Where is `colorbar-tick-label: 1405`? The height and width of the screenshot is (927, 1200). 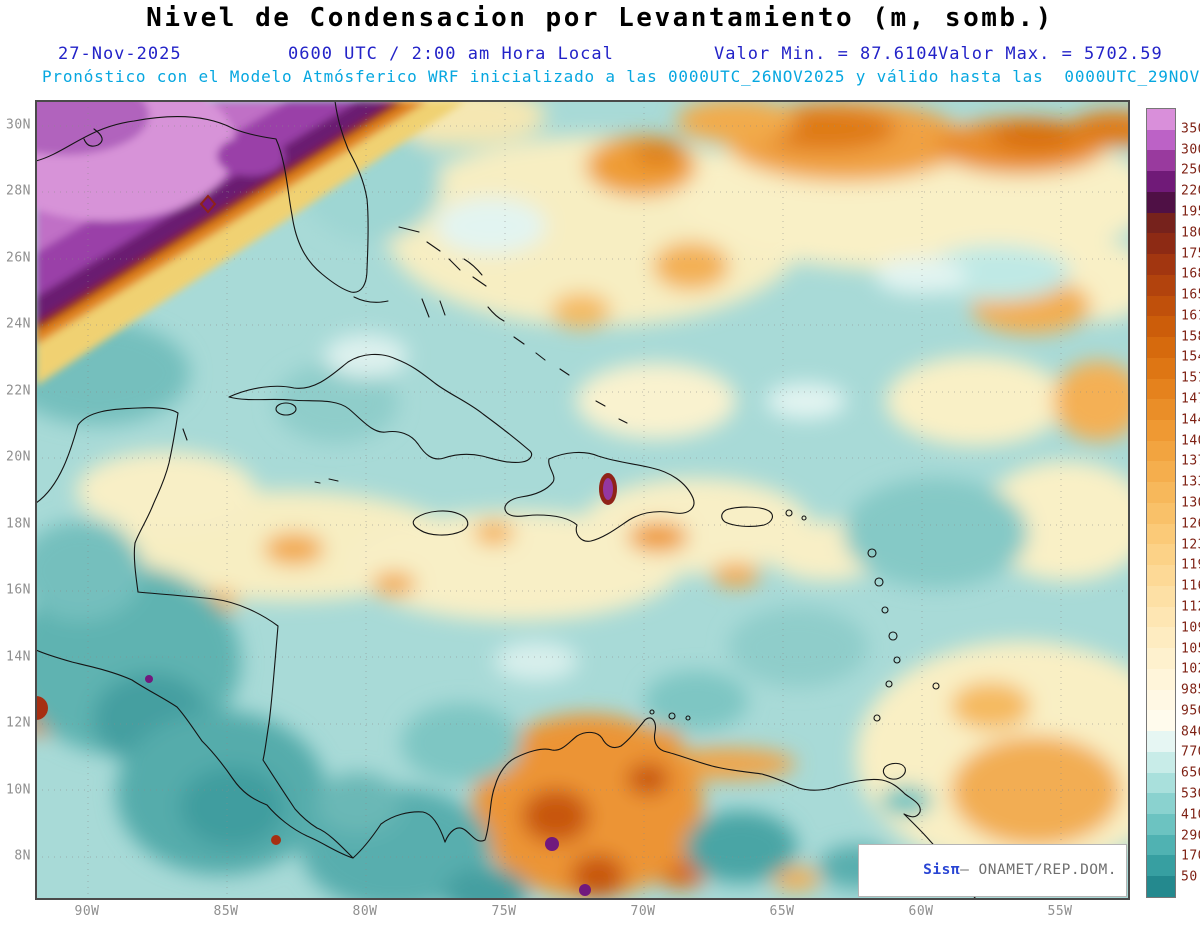
colorbar-tick-label: 1405 is located at coordinates (1190, 441).